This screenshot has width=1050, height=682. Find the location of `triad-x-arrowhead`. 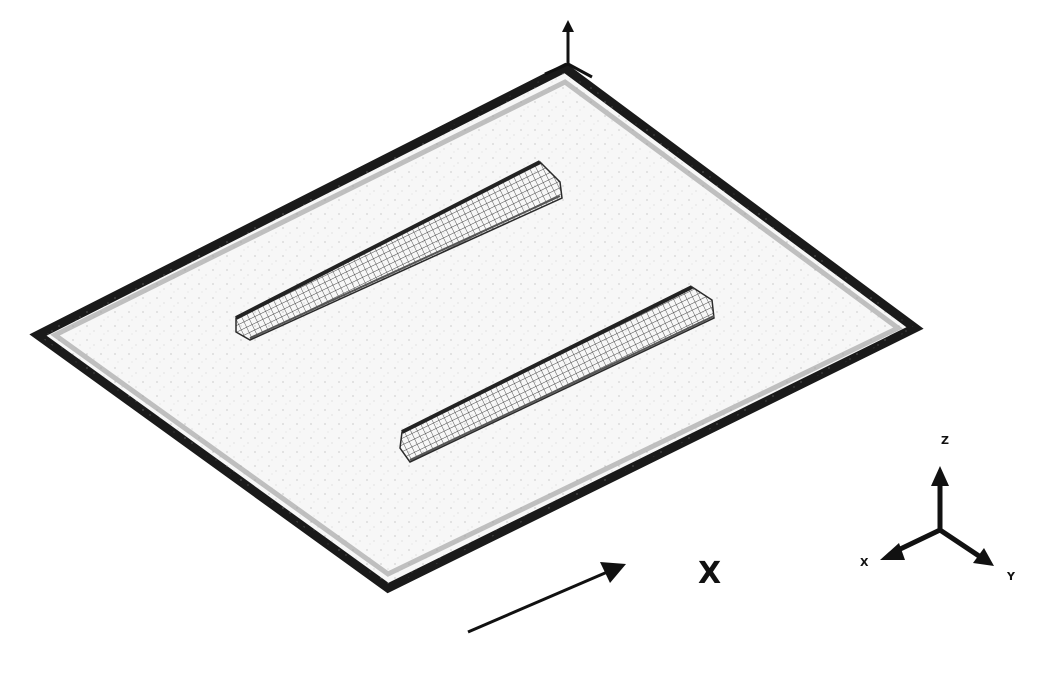

triad-x-arrowhead is located at coordinates (892, 551).